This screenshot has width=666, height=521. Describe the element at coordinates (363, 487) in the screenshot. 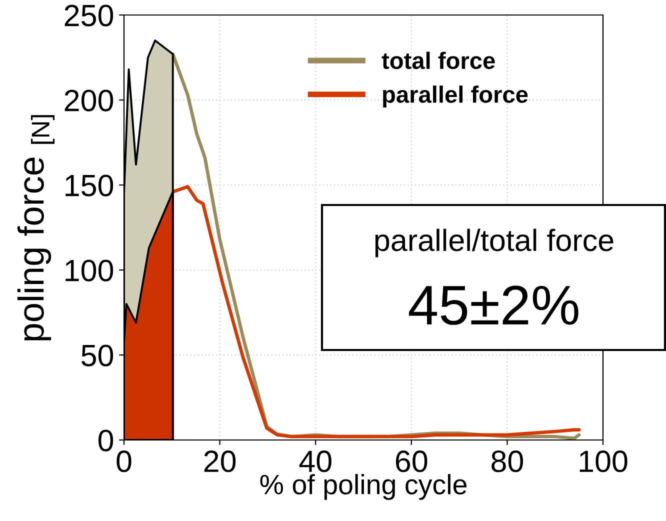

I see `x-axis-title: % of poling cycle` at that location.